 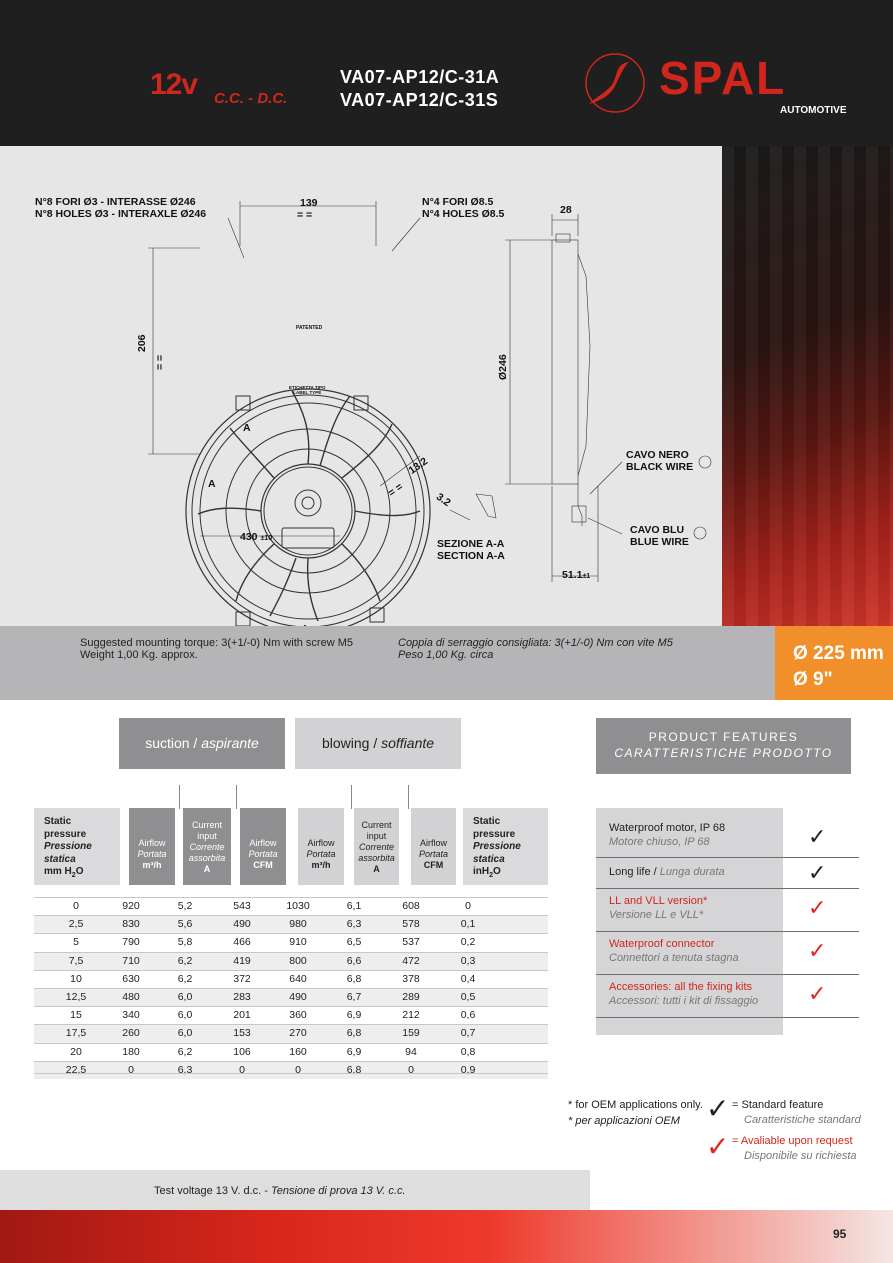 What do you see at coordinates (667, 828) in the screenshot?
I see `feature-en: Waterproof motor, IP 68` at bounding box center [667, 828].